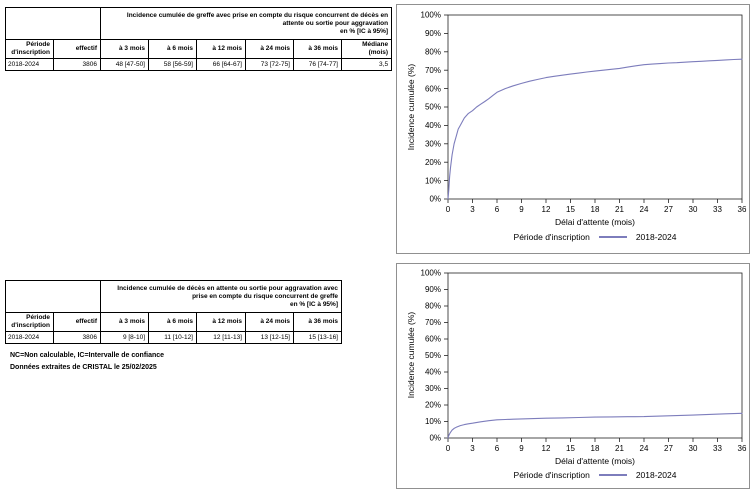 The image size is (750, 491). I want to click on cell-36mois: 15 [13-16], so click(317, 337).